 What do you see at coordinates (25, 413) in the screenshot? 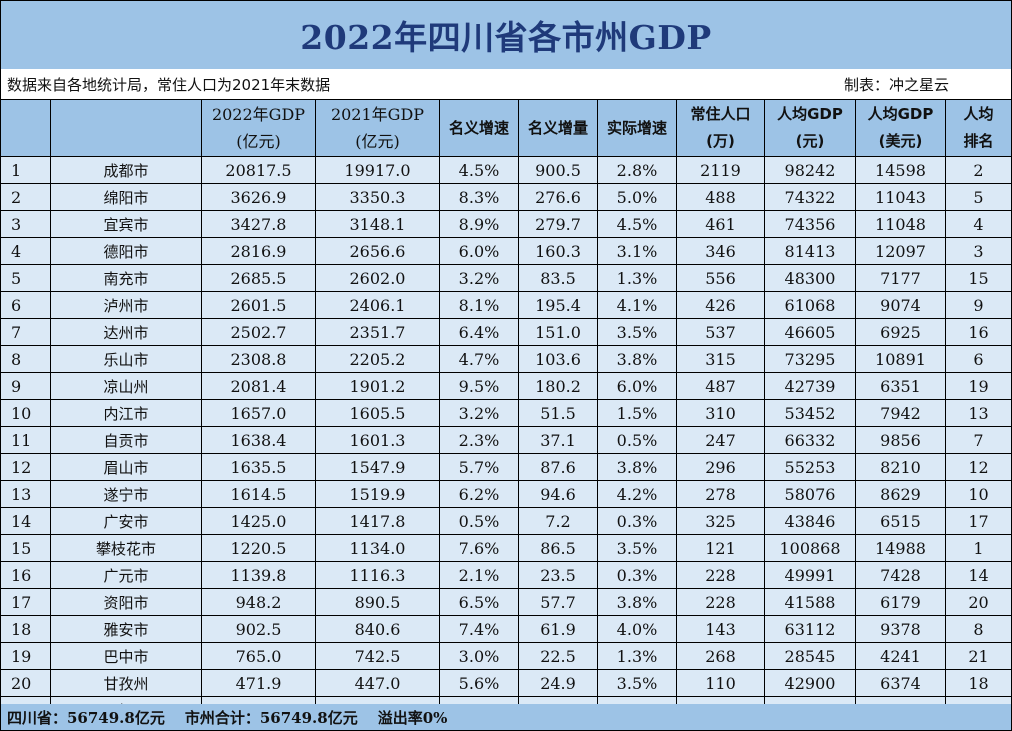
I see `cell-rank: 10` at bounding box center [25, 413].